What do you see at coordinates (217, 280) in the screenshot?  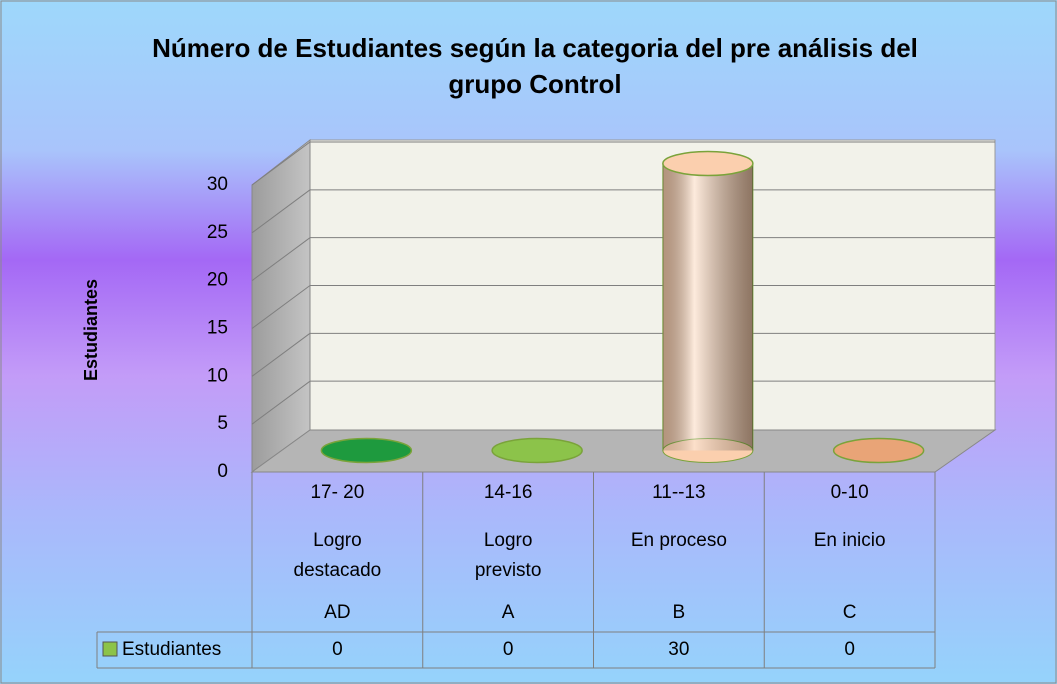 I see `y-tick-label: 20` at bounding box center [217, 280].